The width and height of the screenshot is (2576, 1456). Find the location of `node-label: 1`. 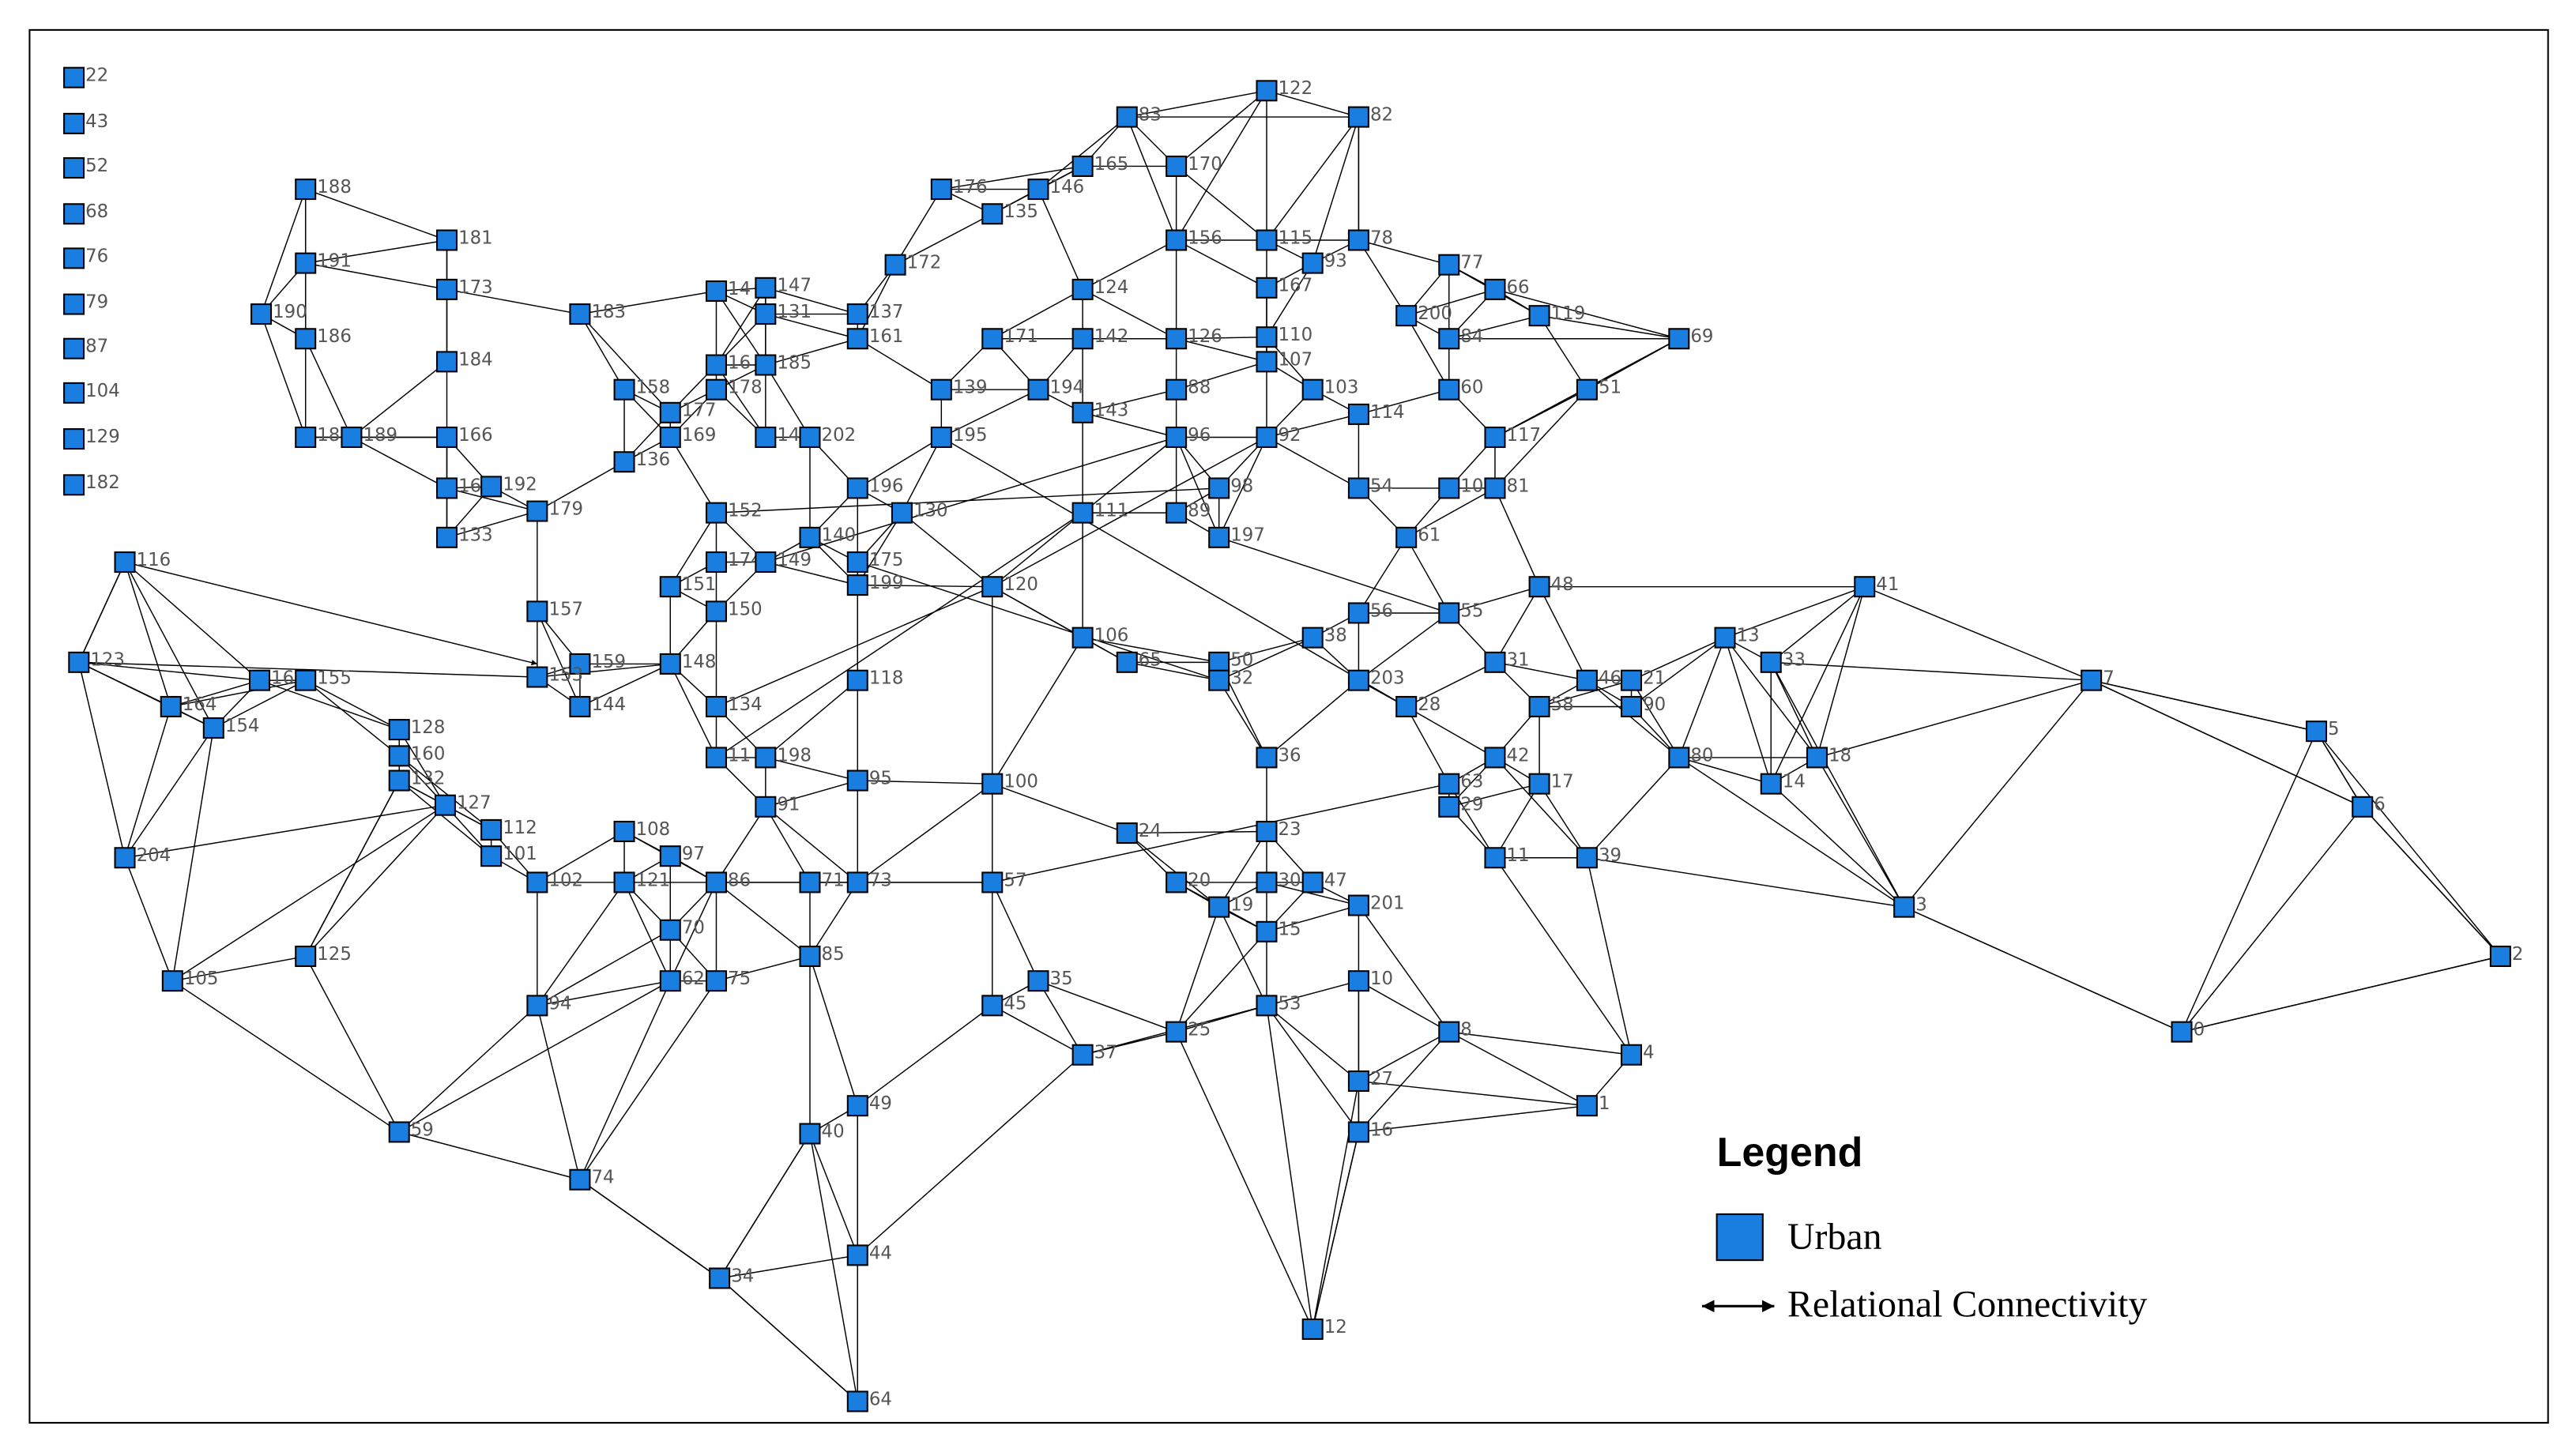

node-label: 1 is located at coordinates (1604, 1103).